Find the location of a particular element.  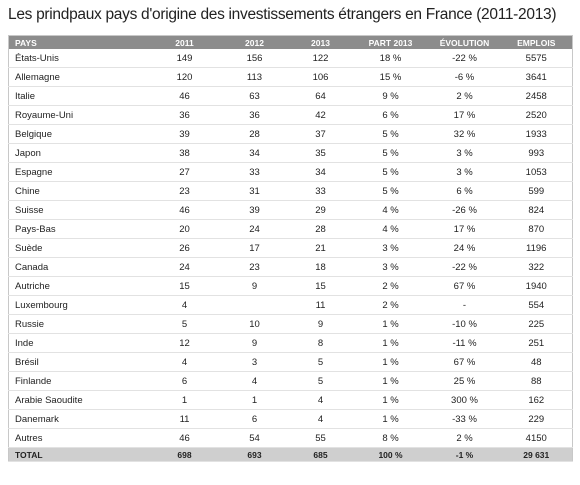

total-row: TOTAL 698 693 685 100 % -1 % 29 631 is located at coordinates (290, 454).